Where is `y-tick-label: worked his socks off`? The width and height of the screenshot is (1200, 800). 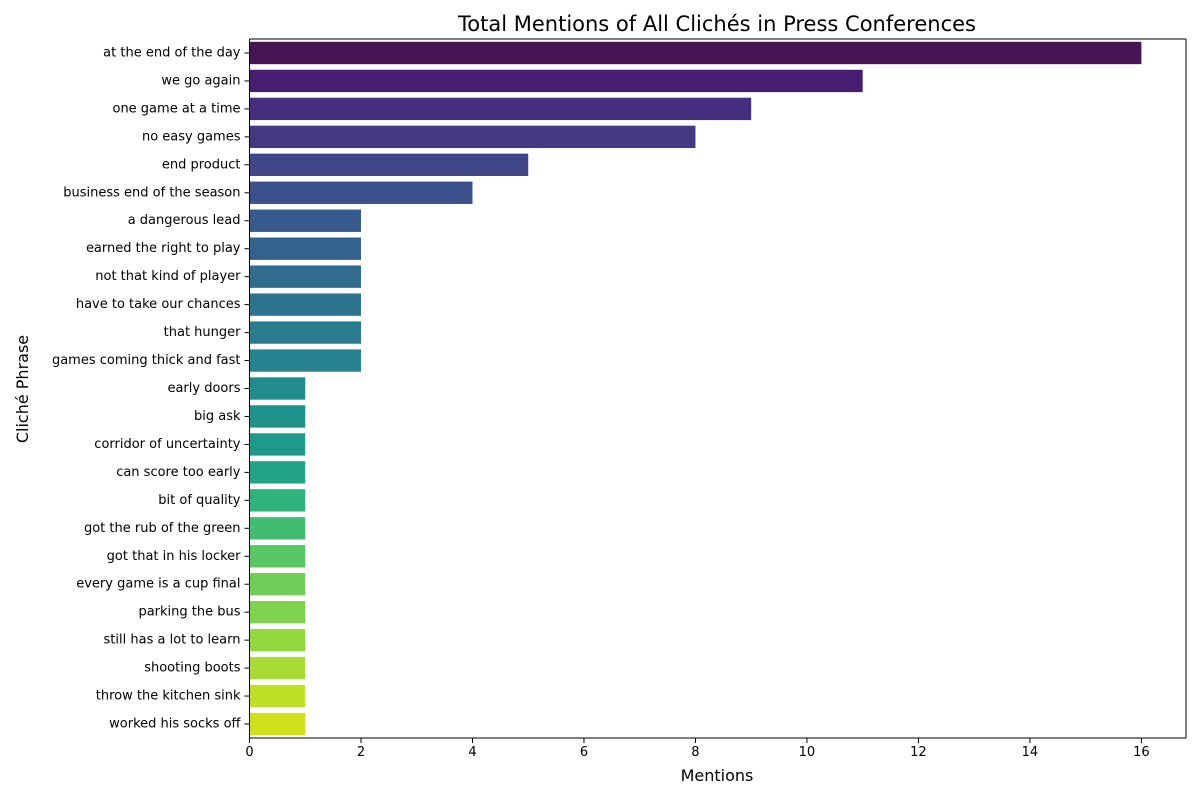 y-tick-label: worked his socks off is located at coordinates (175, 724).